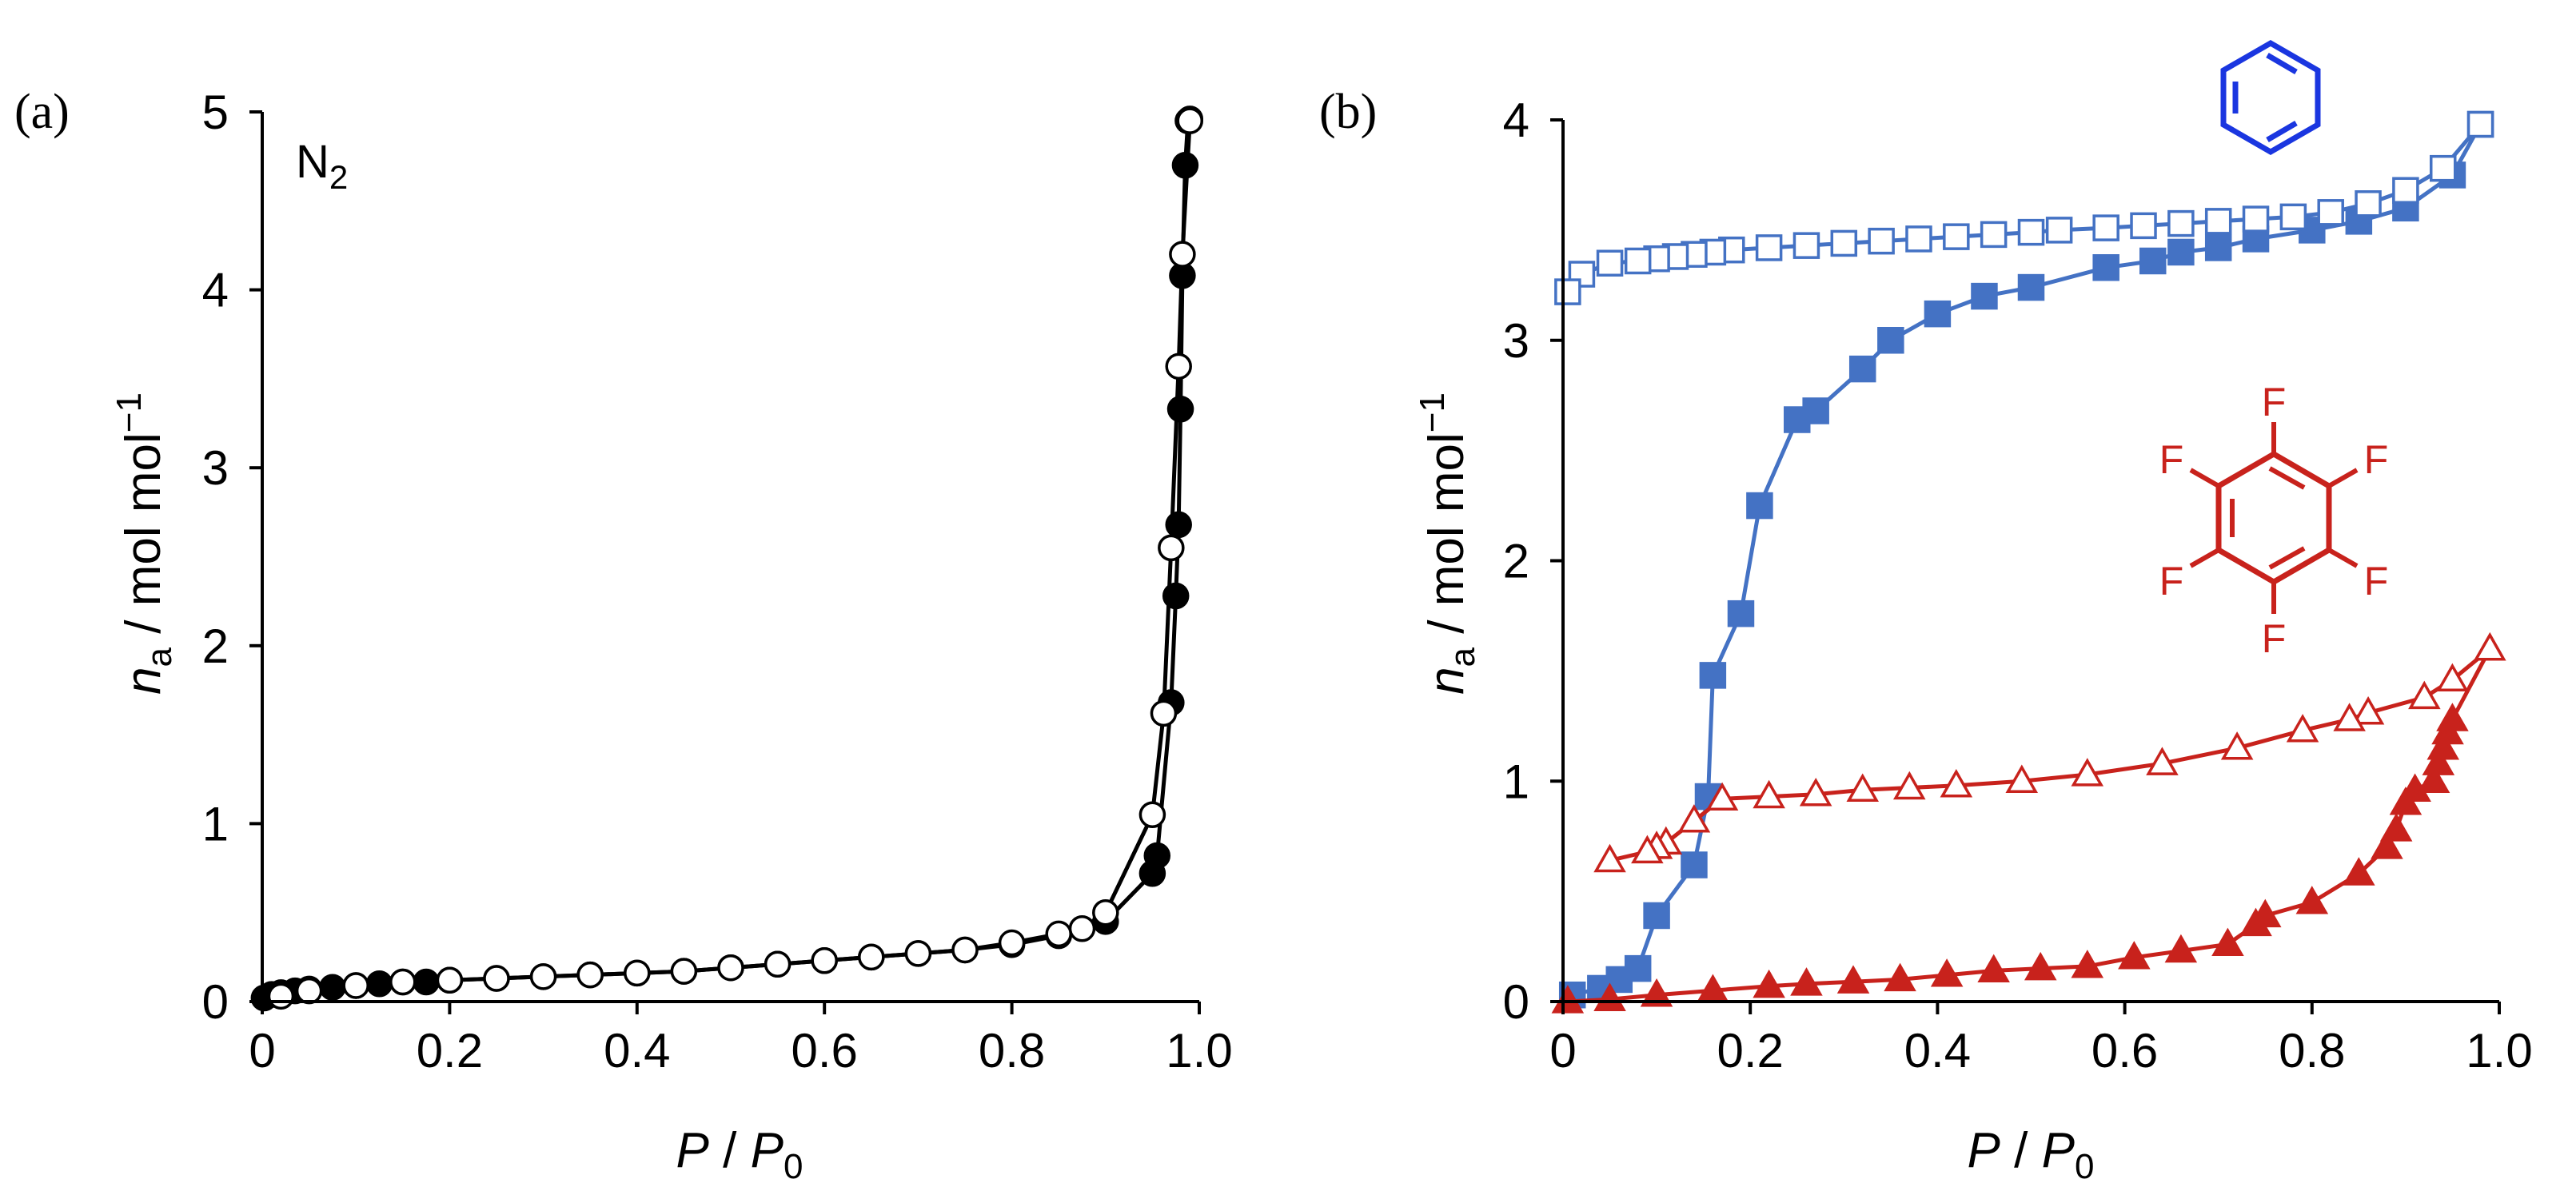  Describe the element at coordinates (2172, 459) in the screenshot. I see `f-label-top-left: F` at that location.